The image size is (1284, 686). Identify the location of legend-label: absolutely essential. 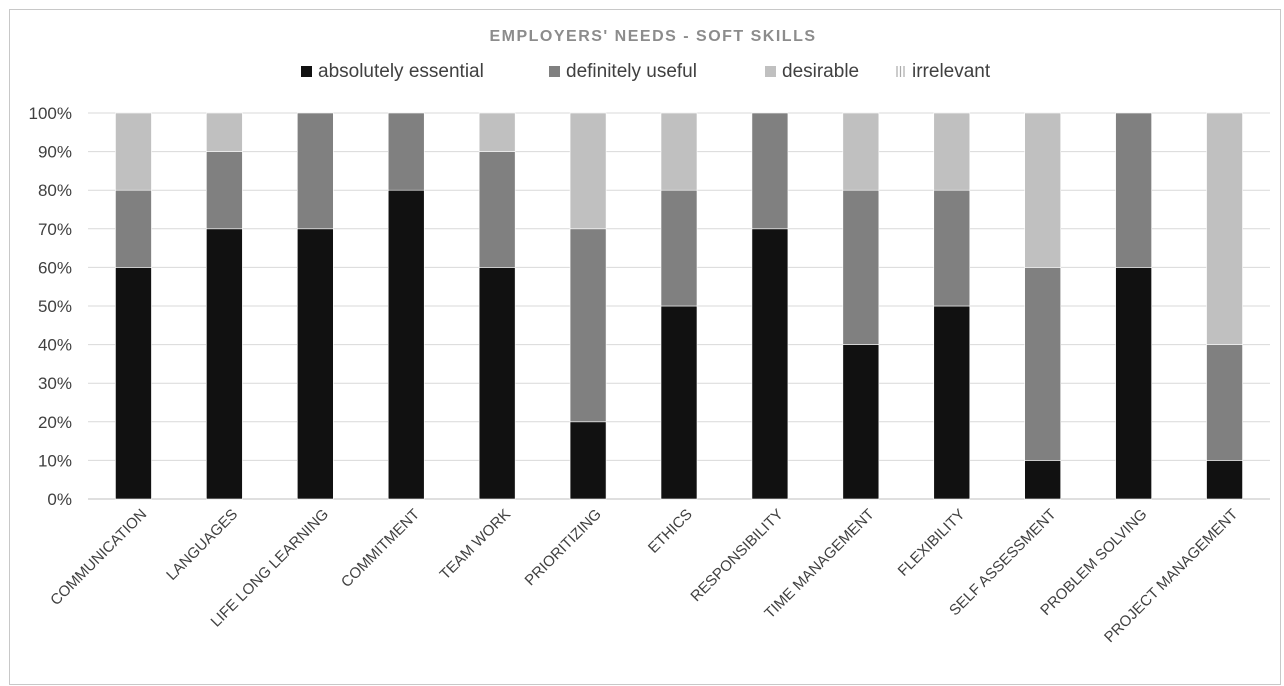
(401, 71).